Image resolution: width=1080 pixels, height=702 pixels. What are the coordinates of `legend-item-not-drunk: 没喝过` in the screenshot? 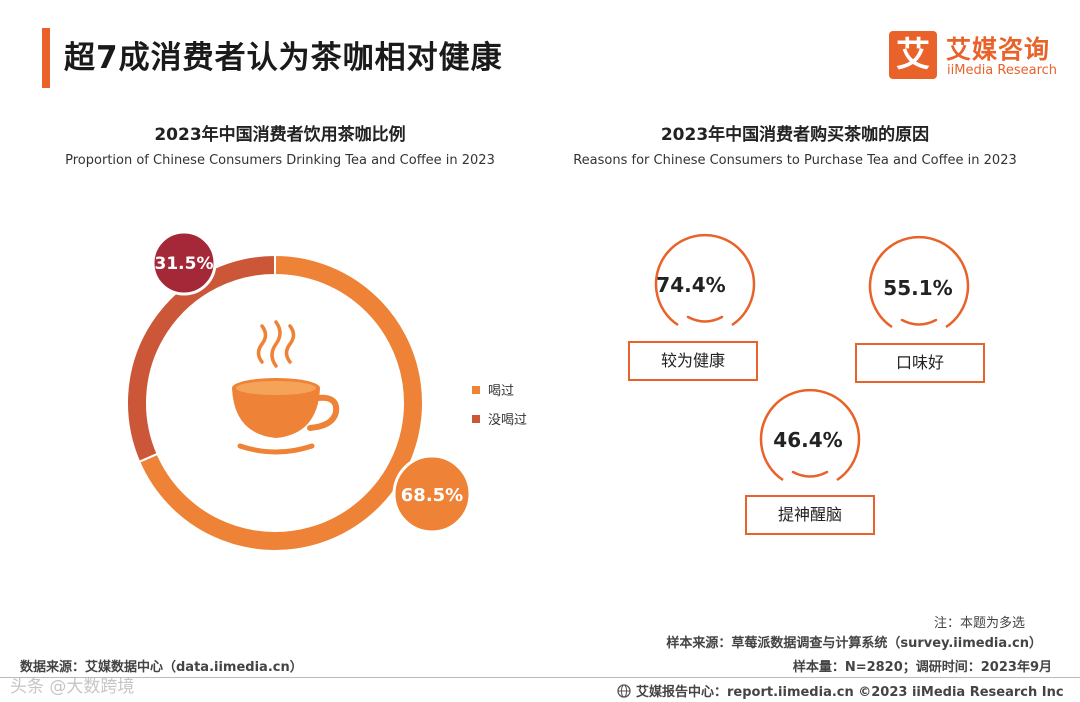 It's located at (499, 418).